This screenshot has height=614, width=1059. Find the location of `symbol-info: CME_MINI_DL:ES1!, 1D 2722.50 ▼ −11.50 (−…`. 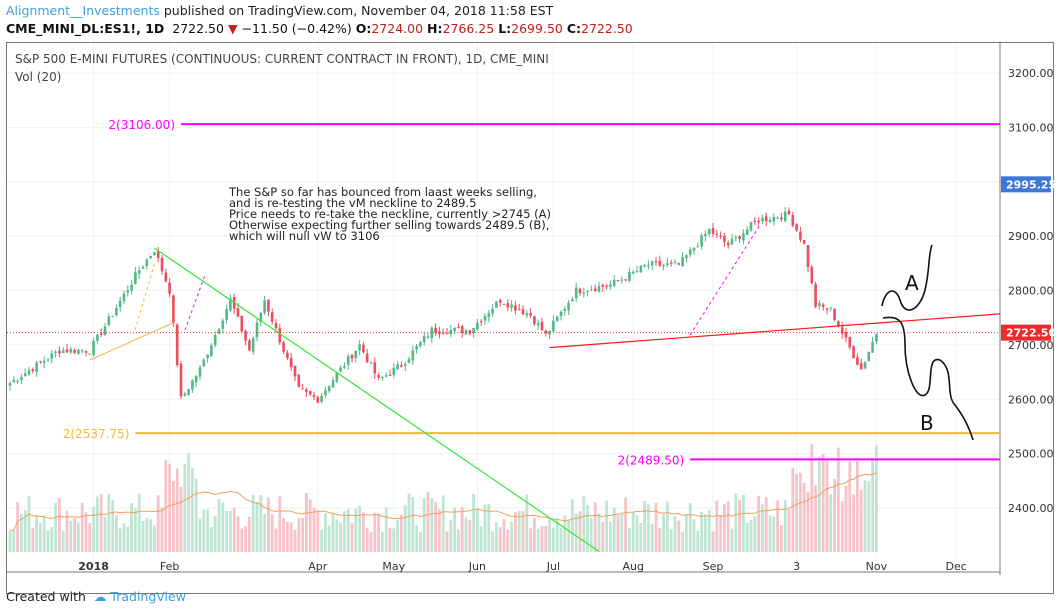

symbol-info: CME_MINI_DL:ES1!, 1D 2722.50 ▼ −11.50 (−… is located at coordinates (319, 28).